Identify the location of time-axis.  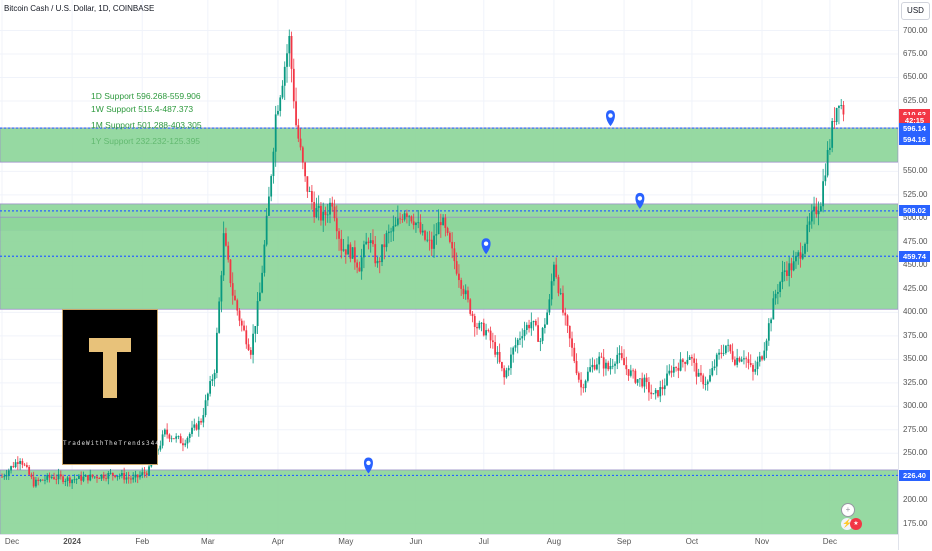
(449, 542).